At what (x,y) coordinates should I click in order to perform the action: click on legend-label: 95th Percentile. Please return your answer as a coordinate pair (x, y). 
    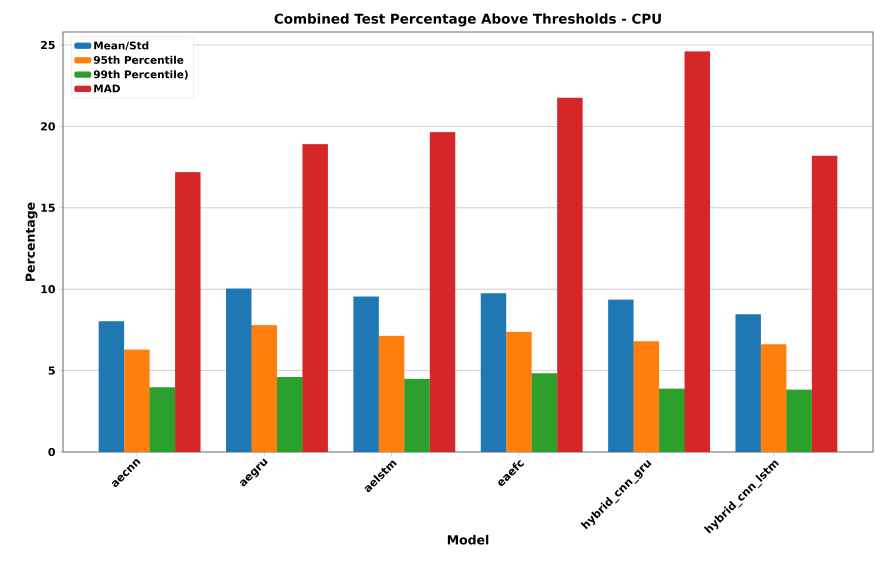
    Looking at the image, I should click on (139, 60).